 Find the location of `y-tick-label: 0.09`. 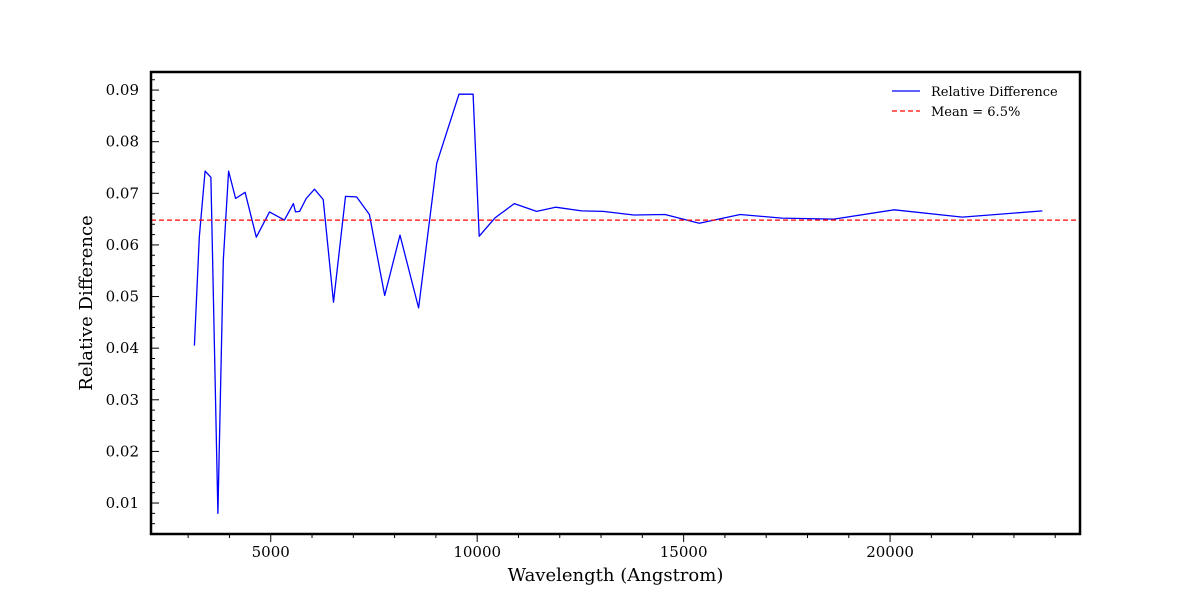

y-tick-label: 0.09 is located at coordinates (122, 90).